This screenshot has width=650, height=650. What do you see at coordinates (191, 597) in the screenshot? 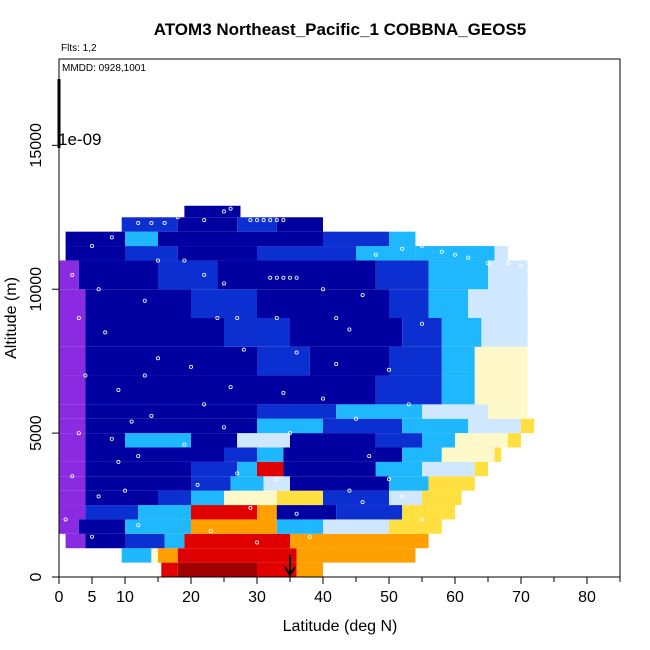
I see `x-tick-label: 20` at bounding box center [191, 597].